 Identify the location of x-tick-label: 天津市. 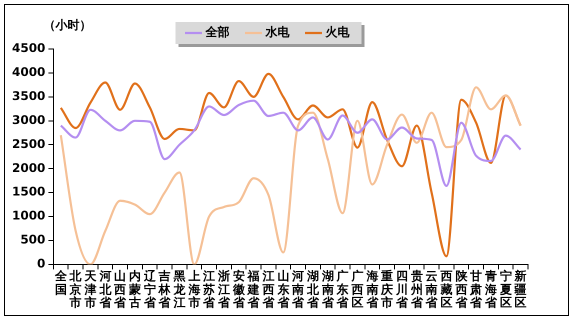
(90, 289).